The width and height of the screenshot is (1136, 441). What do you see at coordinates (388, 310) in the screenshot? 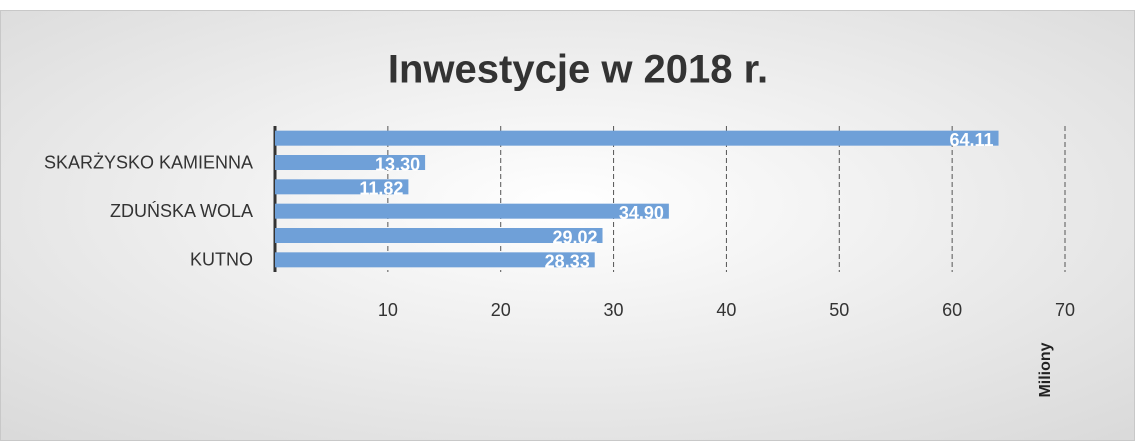
I see `x-tick-label: 10` at bounding box center [388, 310].